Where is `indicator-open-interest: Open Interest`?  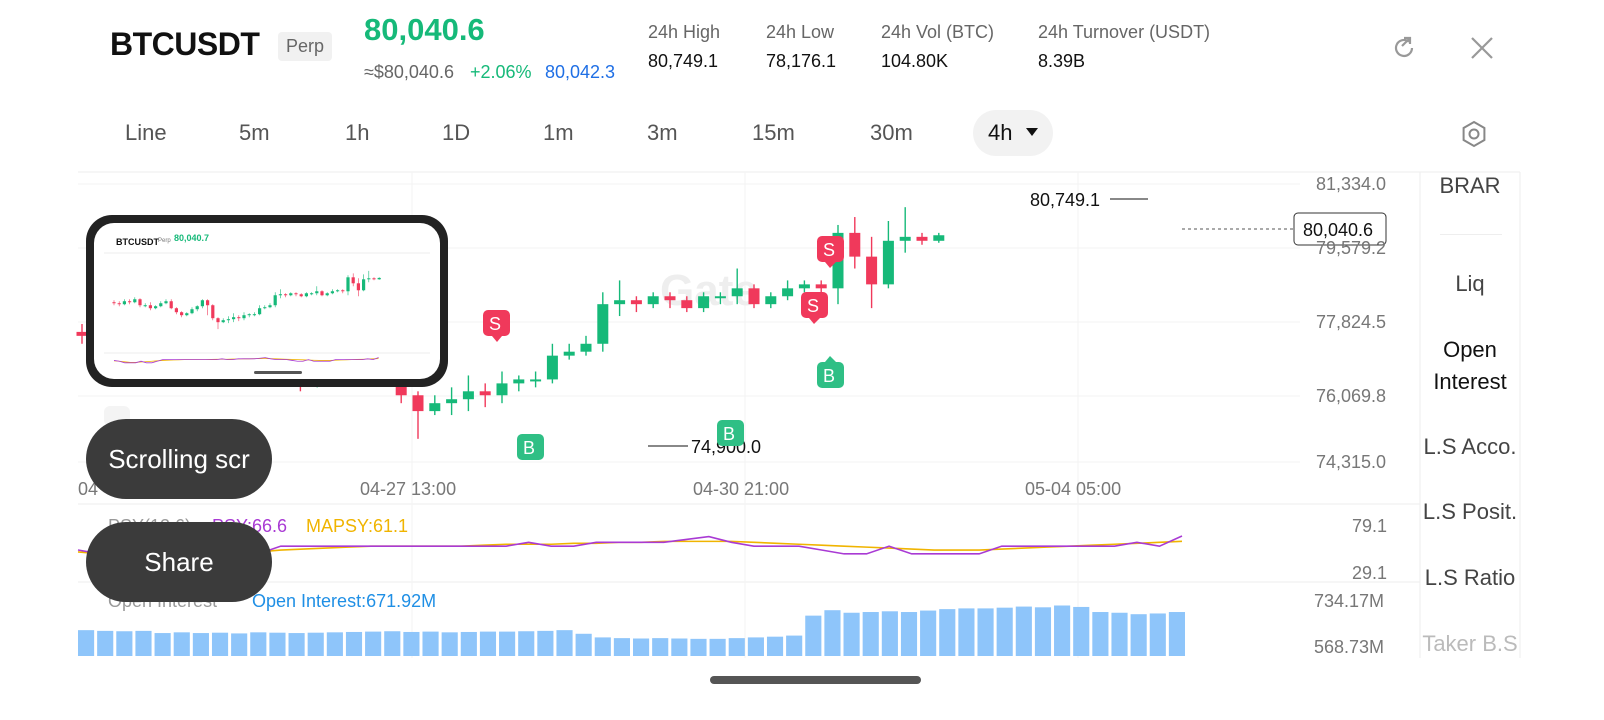 indicator-open-interest: Open Interest is located at coordinates (1470, 365).